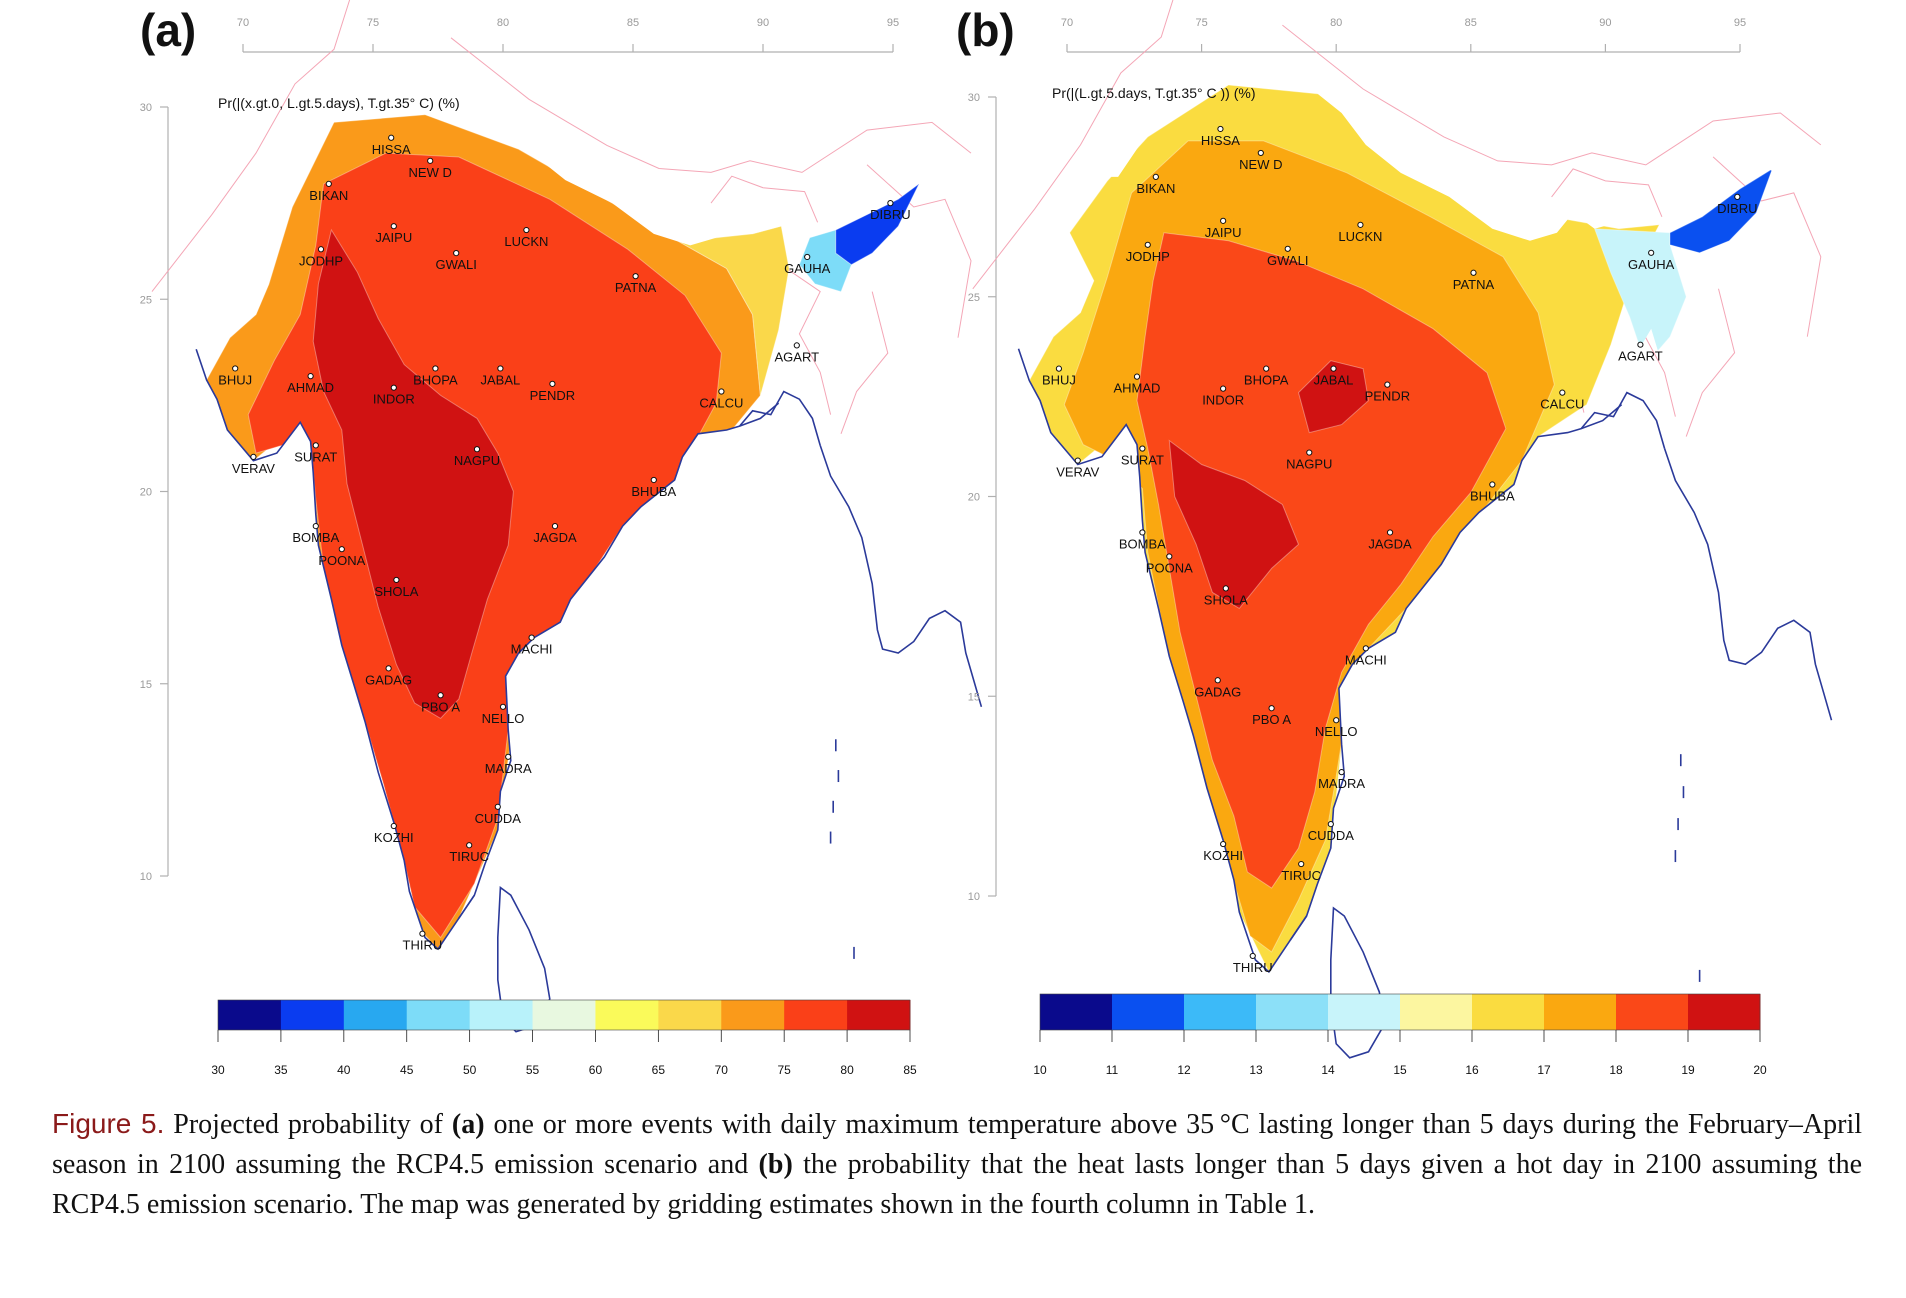 This screenshot has width=1906, height=1298. I want to click on caption-part: (a), so click(468, 1124).